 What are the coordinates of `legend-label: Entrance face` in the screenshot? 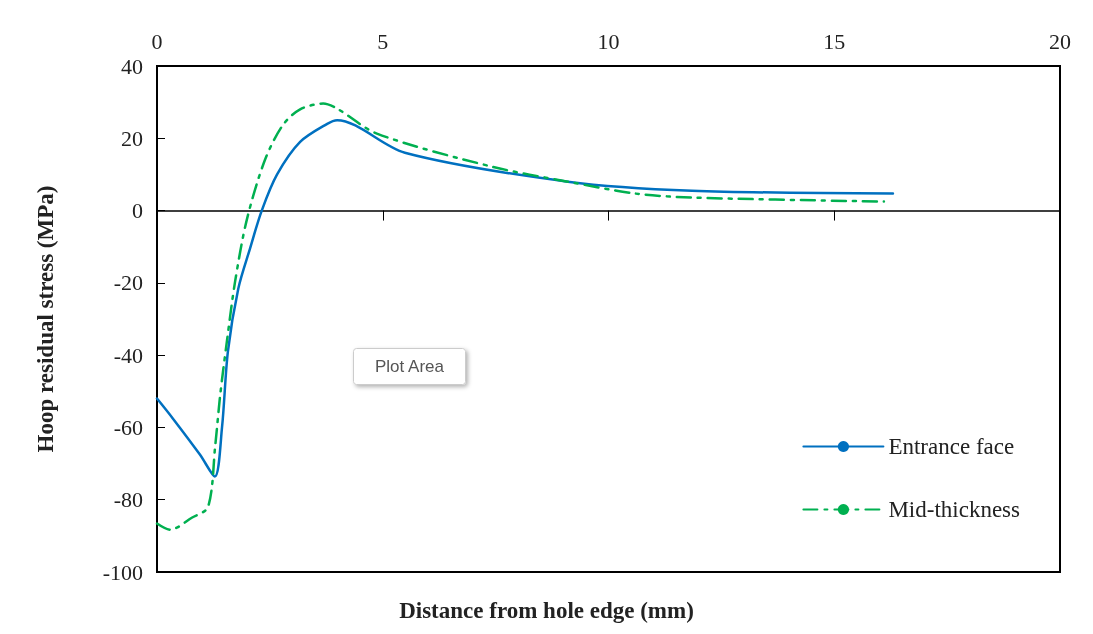 It's located at (951, 446).